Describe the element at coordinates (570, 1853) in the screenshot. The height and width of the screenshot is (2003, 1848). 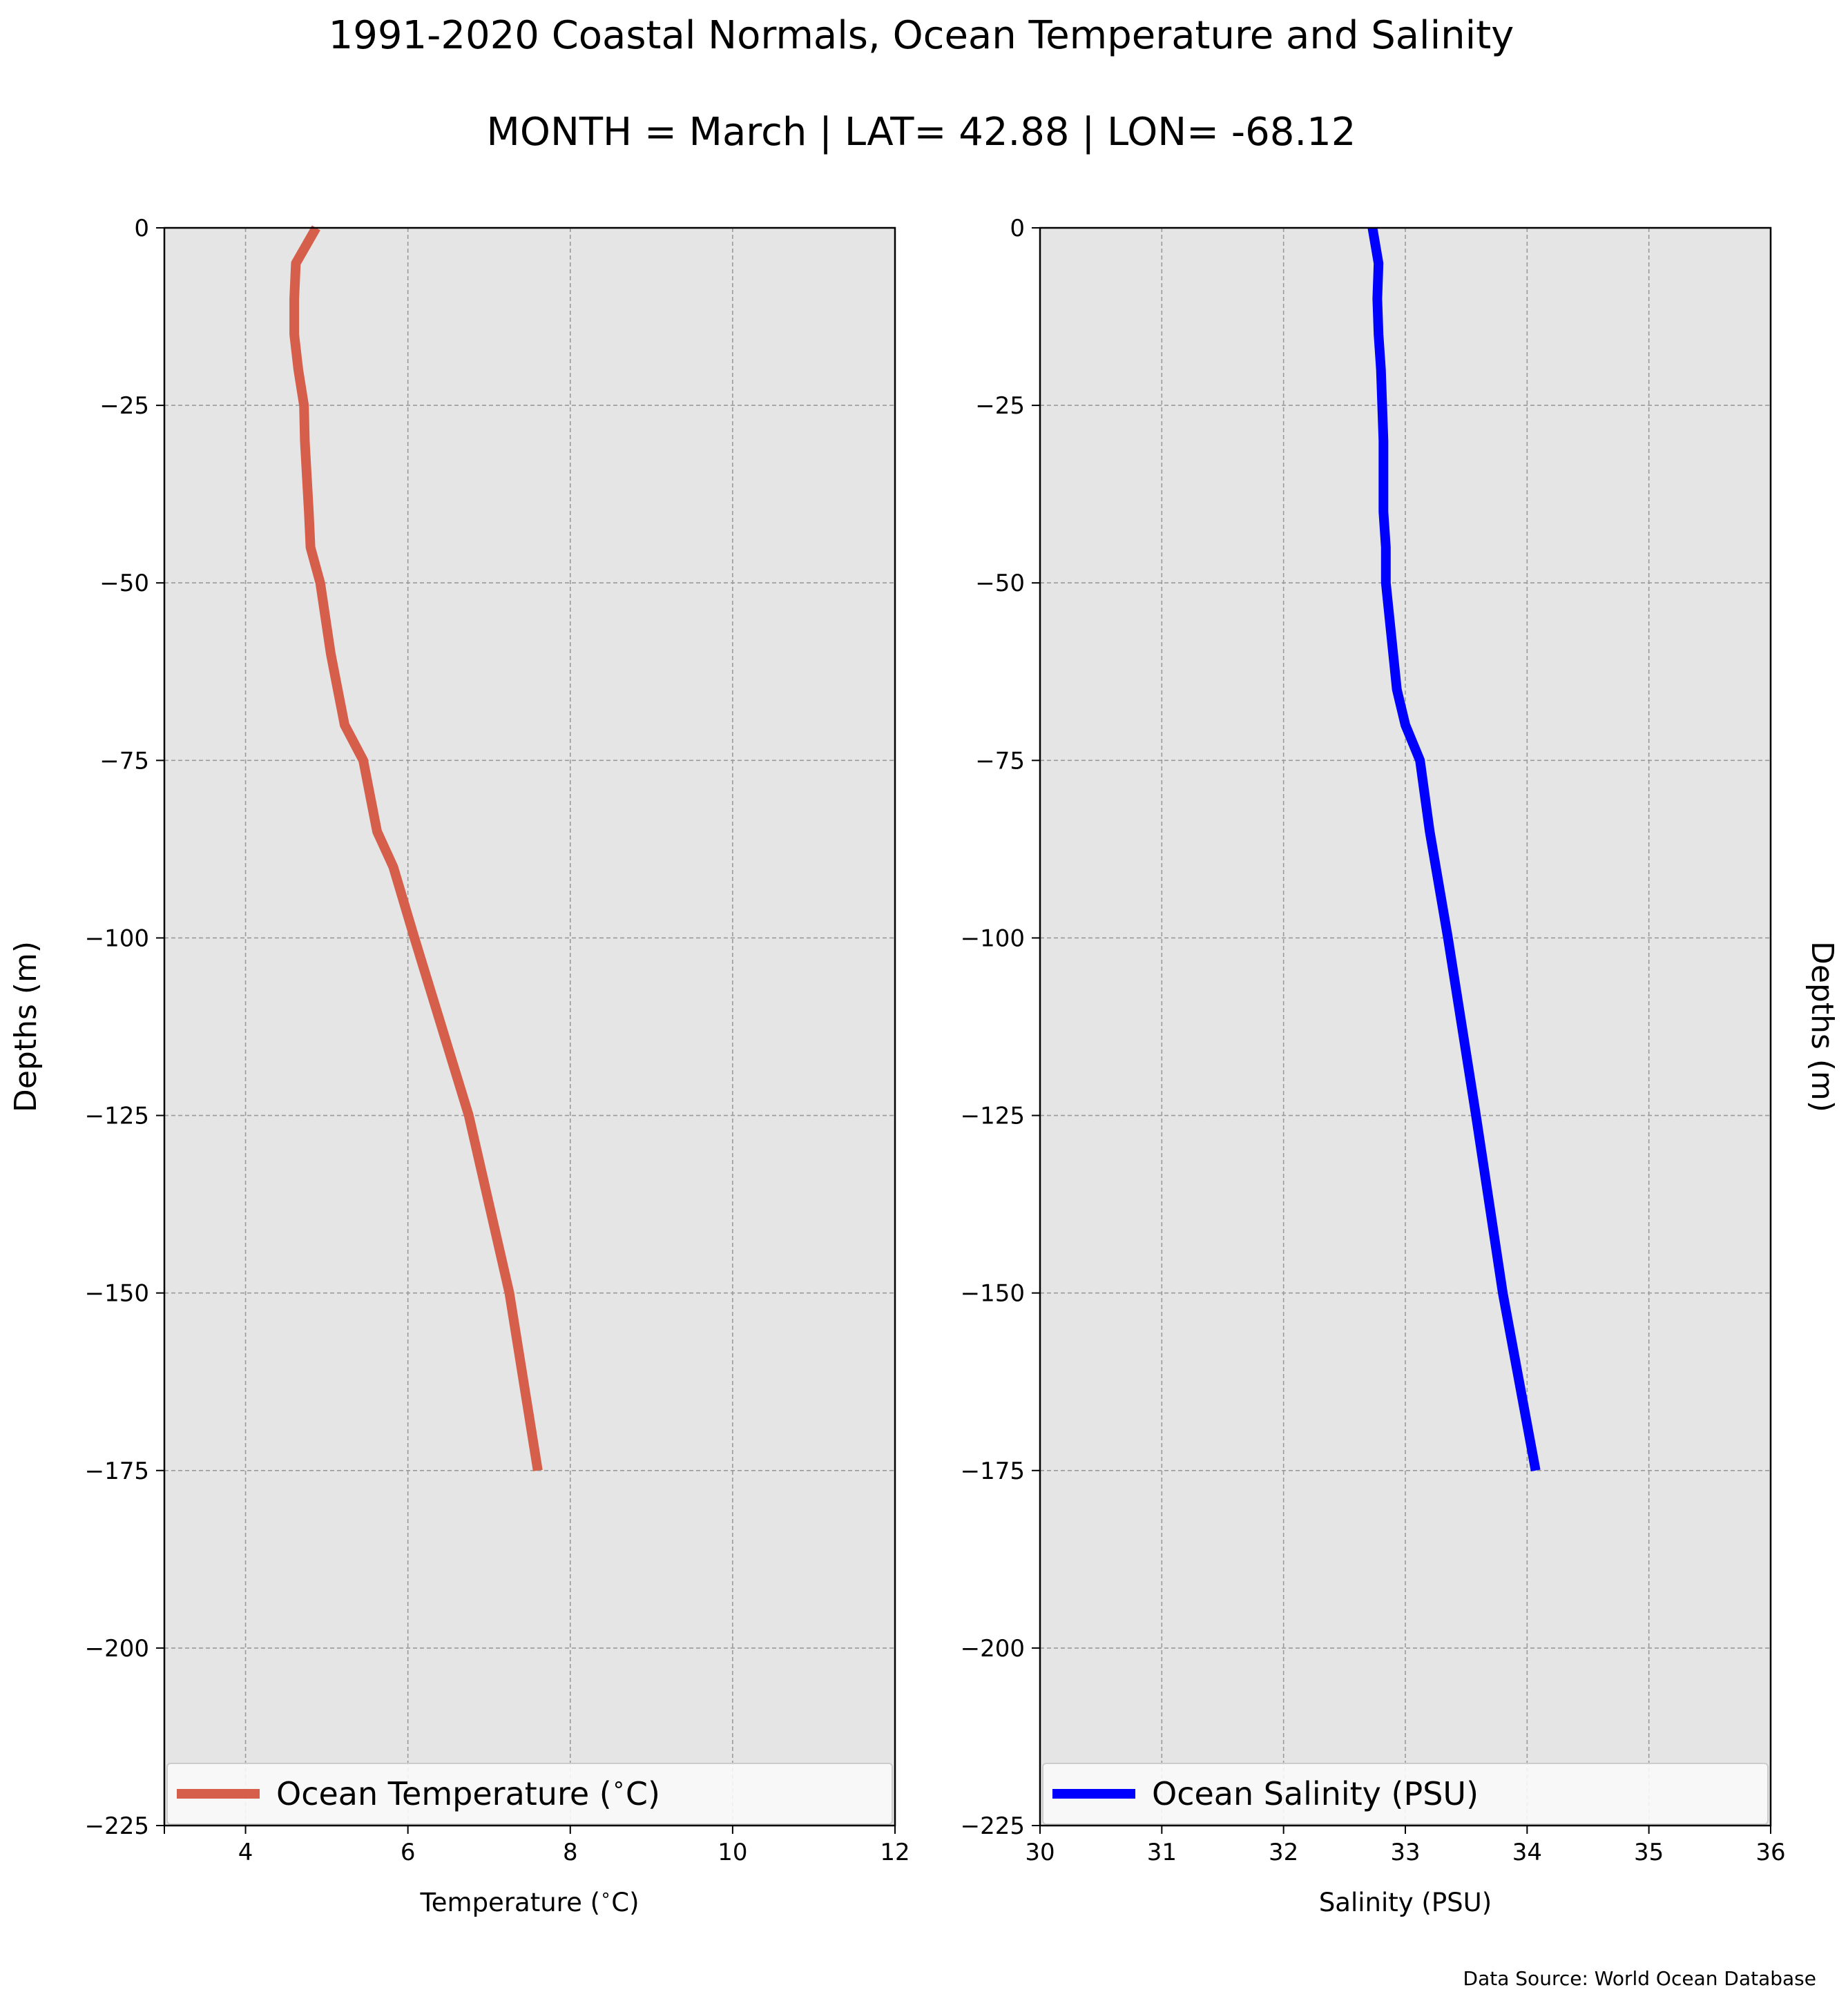
I see `x-tick-label: 8` at that location.